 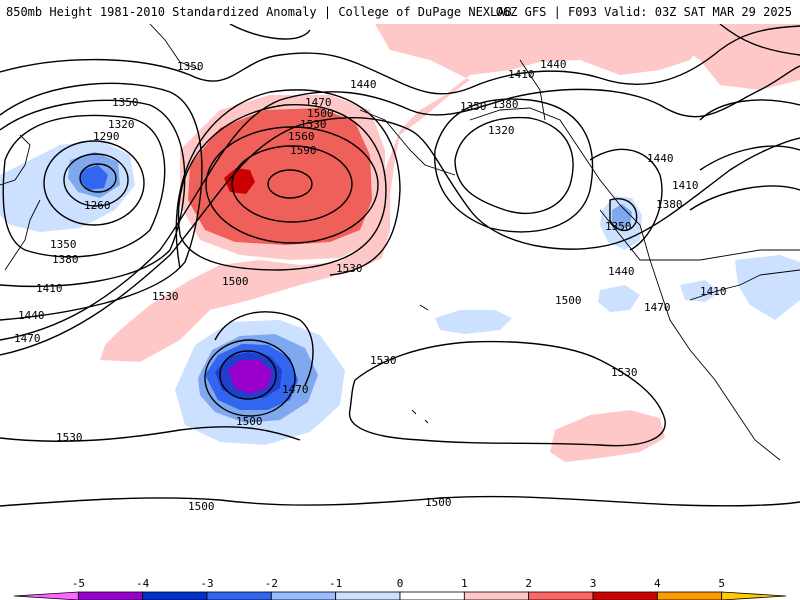 What do you see at coordinates (657, 583) in the screenshot?
I see `colorbar-tick-label: 4` at bounding box center [657, 583].